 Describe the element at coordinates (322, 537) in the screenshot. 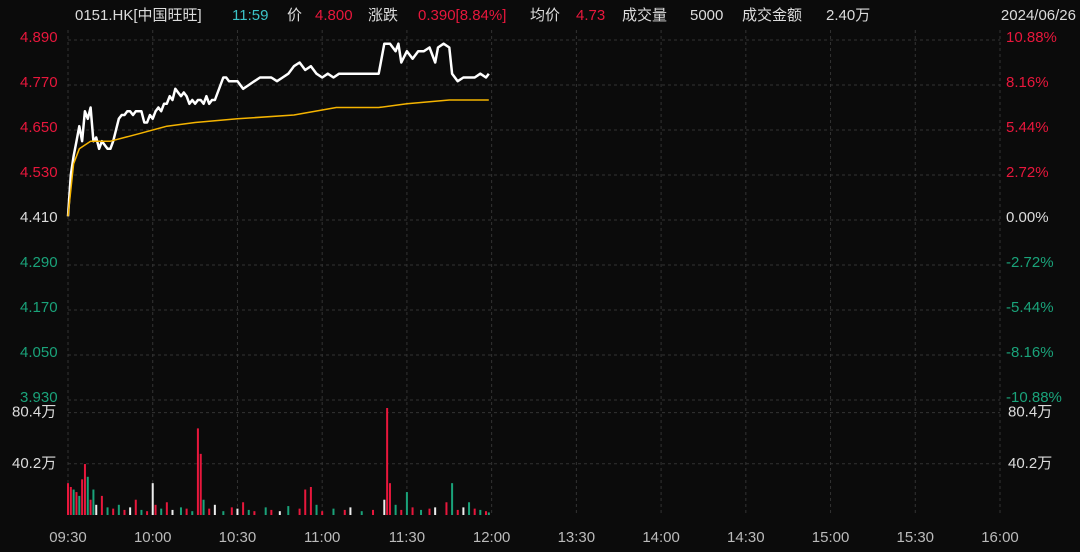

I see `x-tick-label: 11:00` at that location.